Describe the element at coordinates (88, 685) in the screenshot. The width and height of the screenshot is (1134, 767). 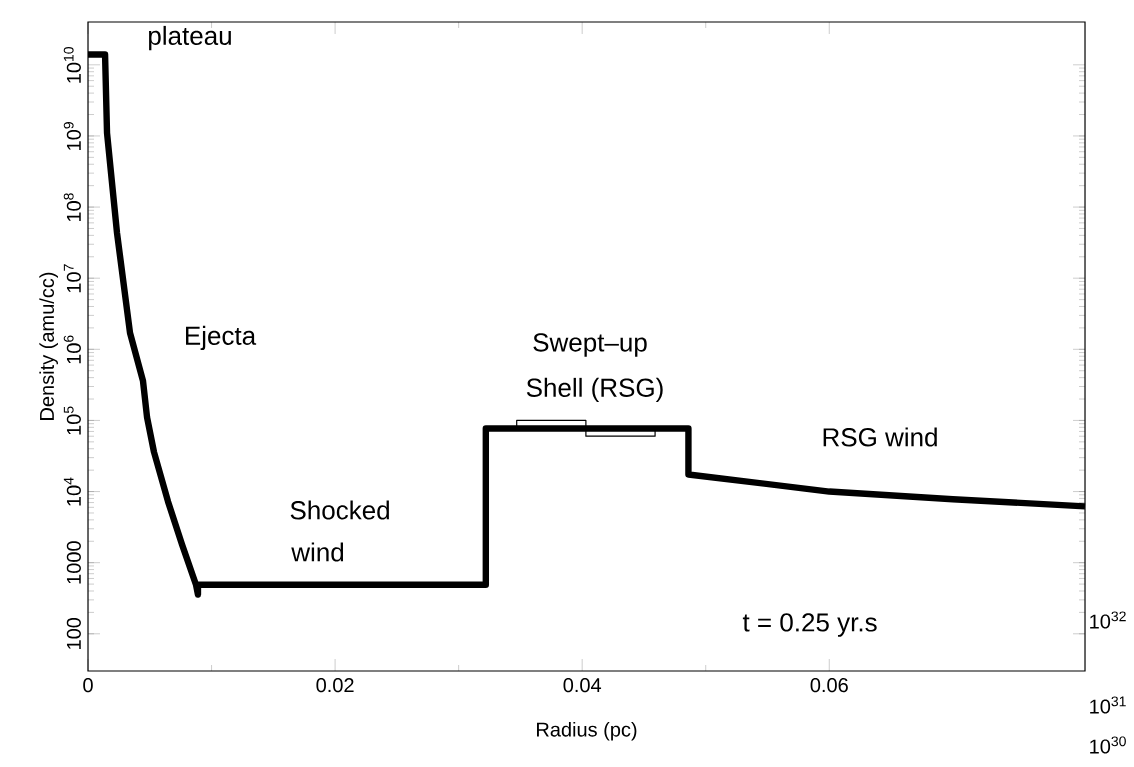
I see `x-tick-label: 0` at that location.